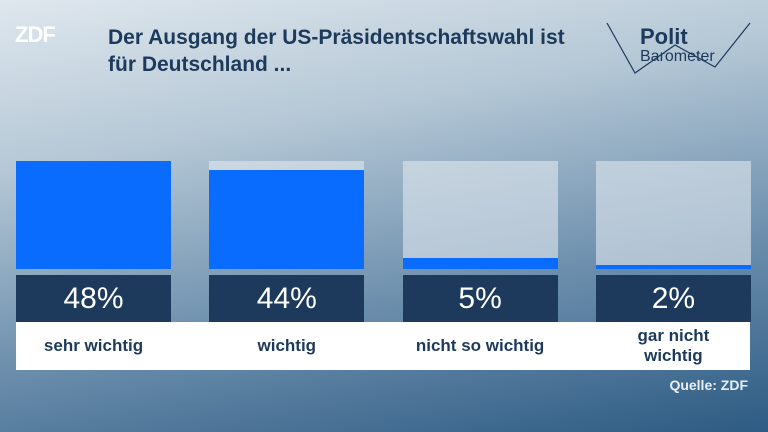 The image size is (768, 432). Describe the element at coordinates (673, 345) in the screenshot. I see `category-label: gar nicht wichtig` at that location.